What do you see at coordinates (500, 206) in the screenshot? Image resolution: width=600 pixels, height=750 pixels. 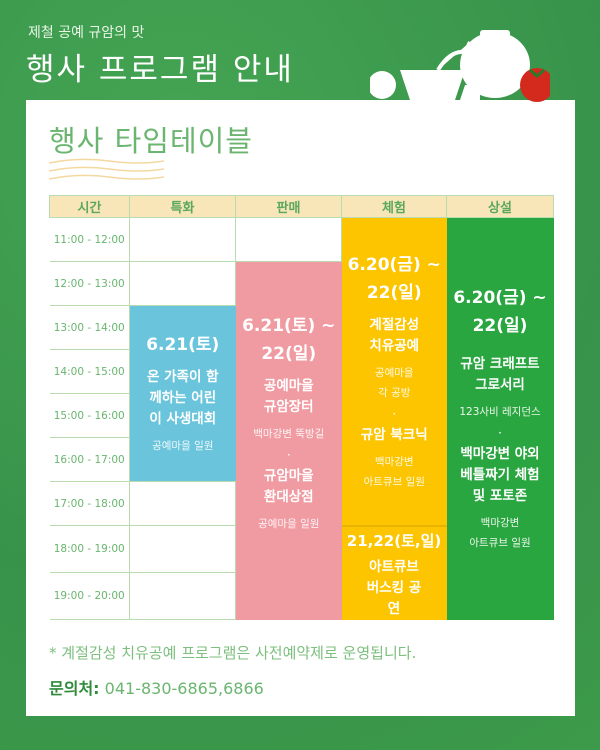 I see `column-header: 상설` at bounding box center [500, 206].